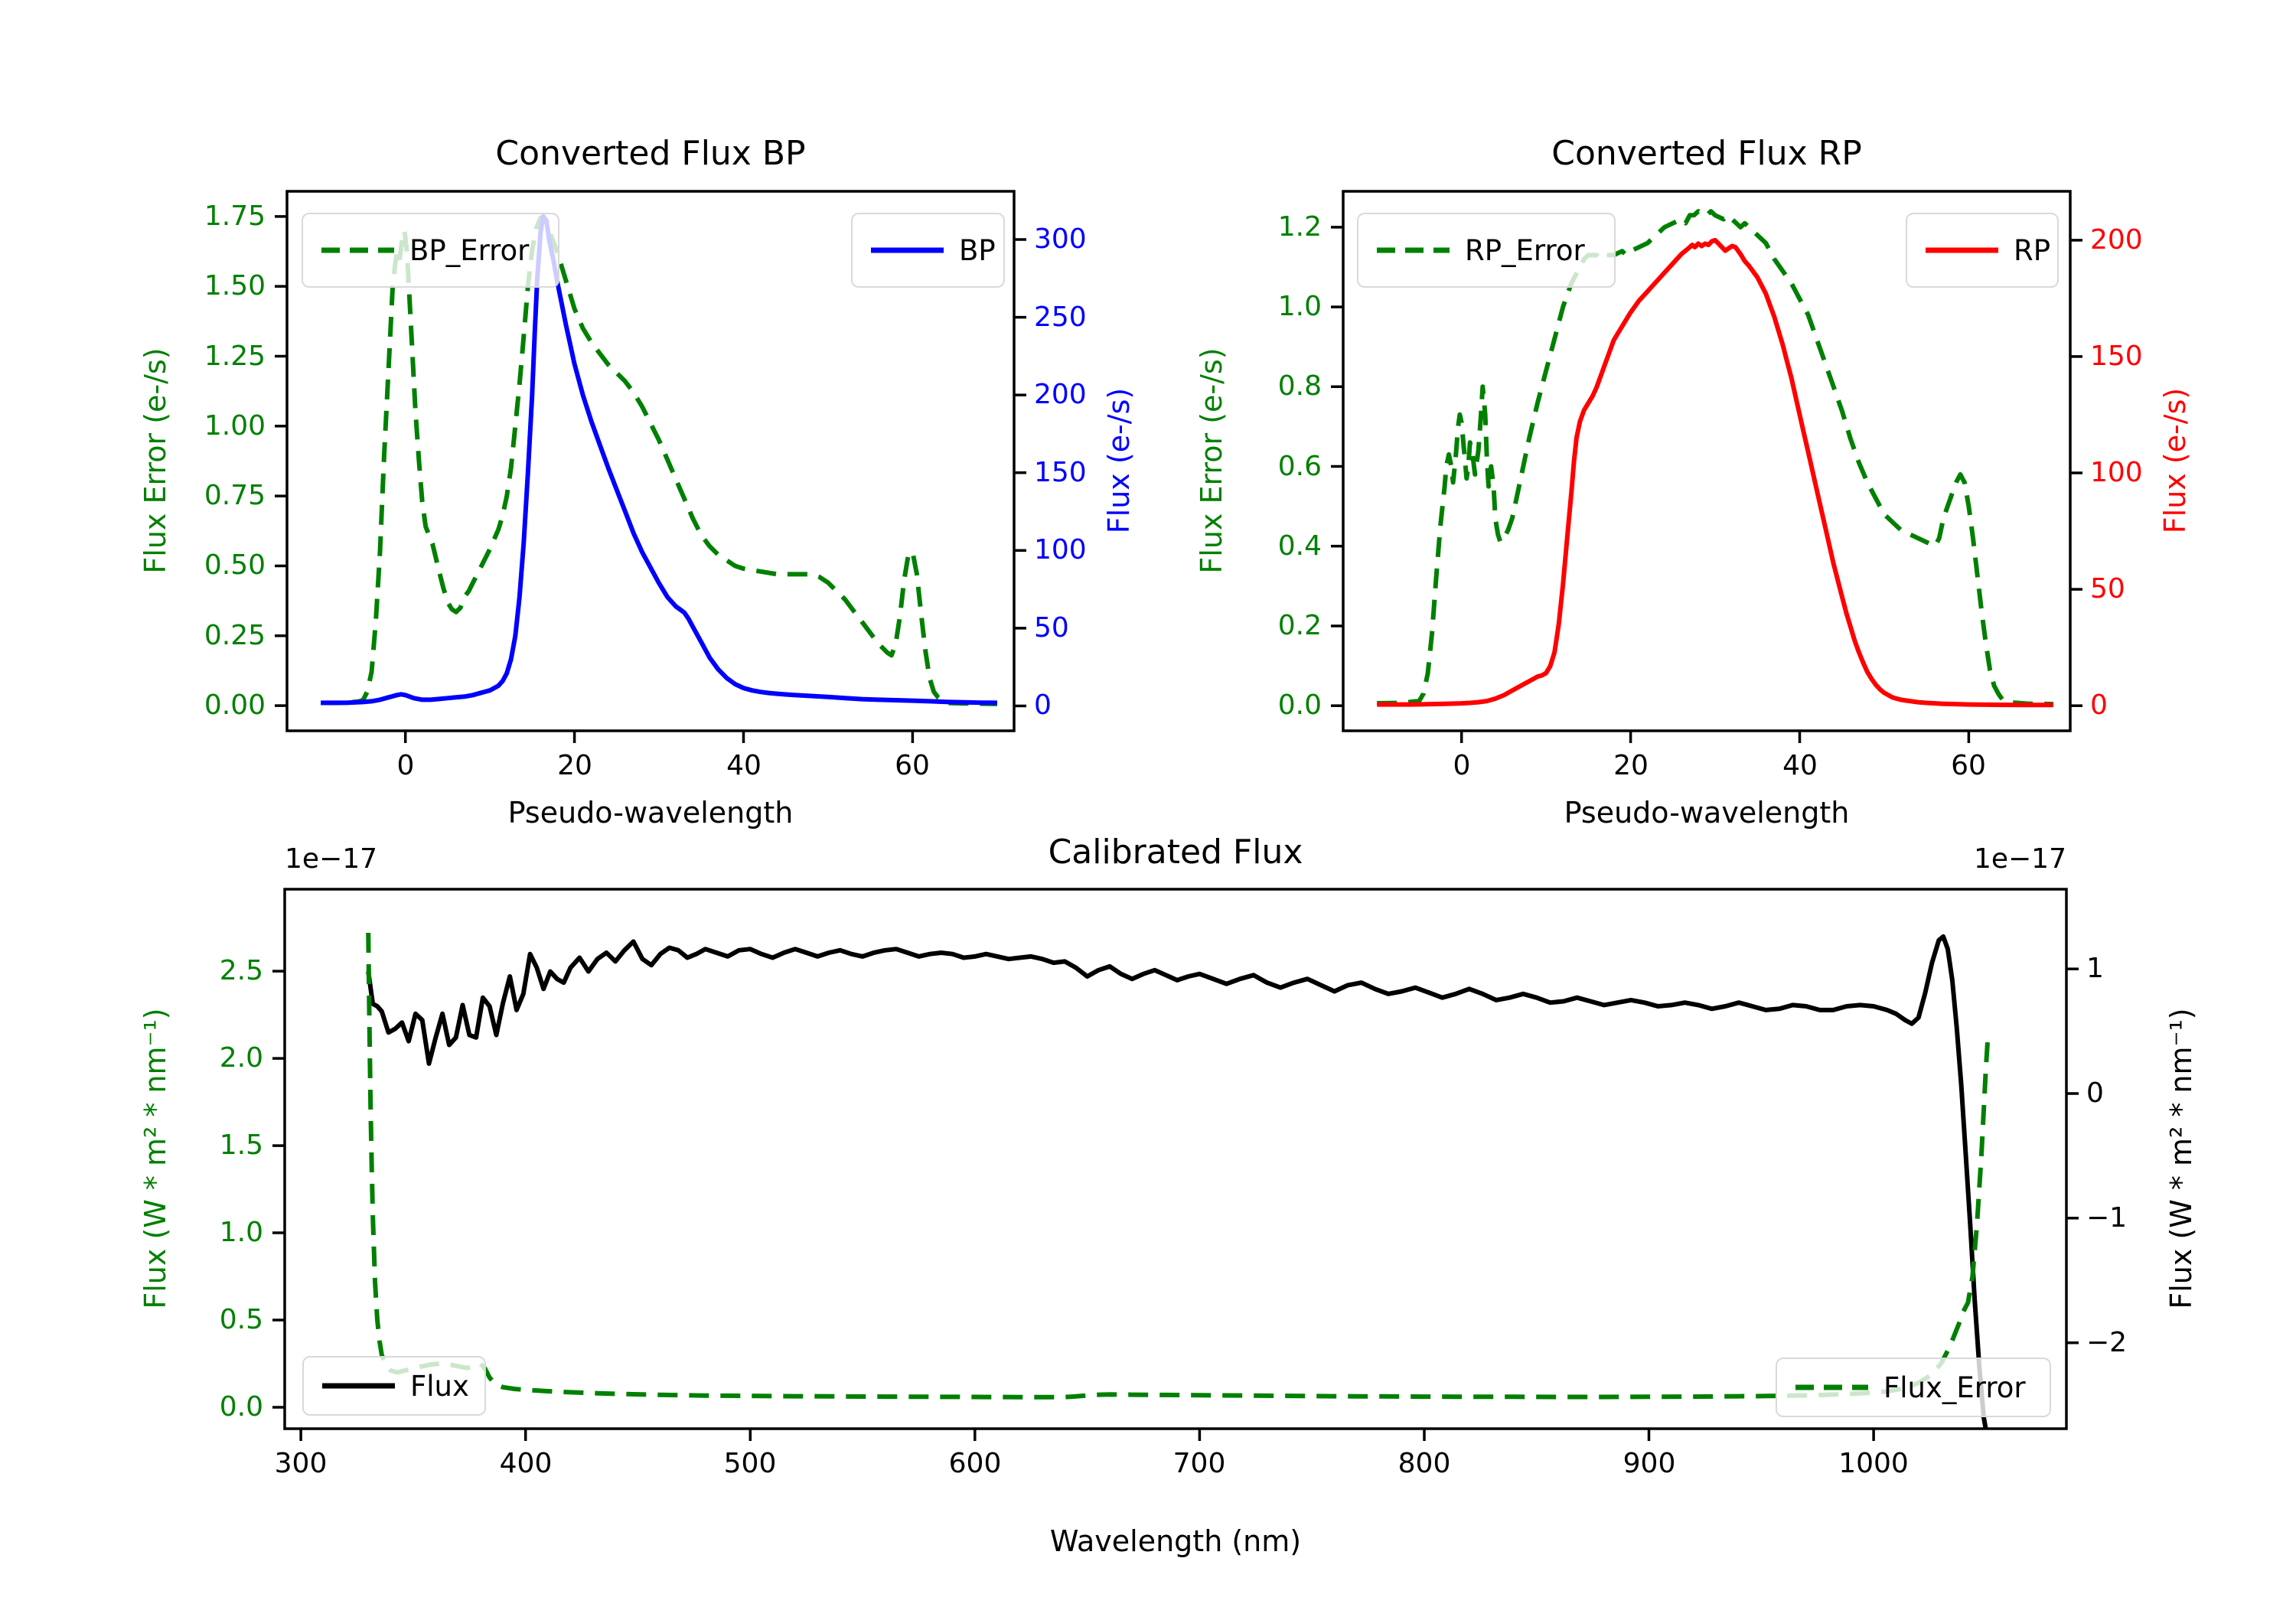 The height and width of the screenshot is (1607, 2296). What do you see at coordinates (1424, 1463) in the screenshot?
I see `x-tick-label: 800` at bounding box center [1424, 1463].